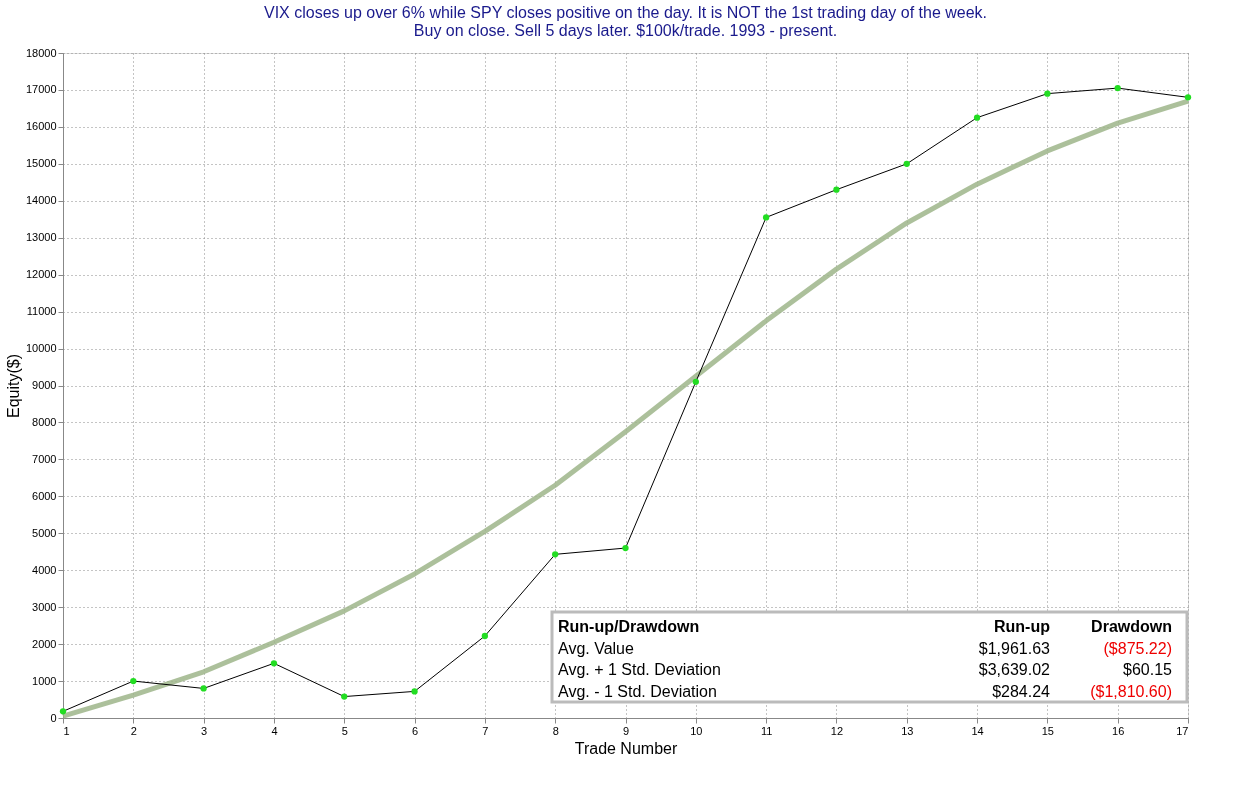 This screenshot has width=1249, height=797. I want to click on x-tick-label: 12, so click(837, 730).